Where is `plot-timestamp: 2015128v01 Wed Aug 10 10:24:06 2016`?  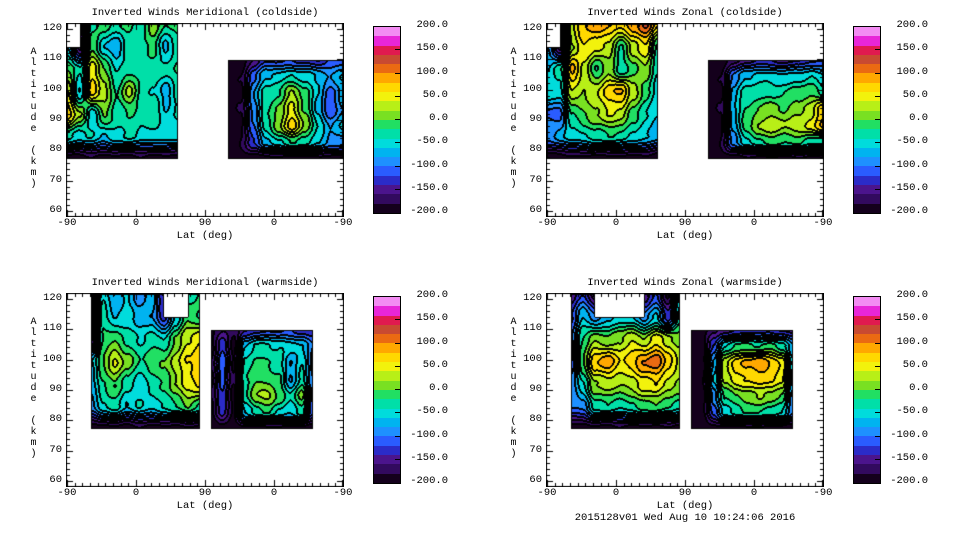 plot-timestamp: 2015128v01 Wed Aug 10 10:24:06 2016 is located at coordinates (685, 518).